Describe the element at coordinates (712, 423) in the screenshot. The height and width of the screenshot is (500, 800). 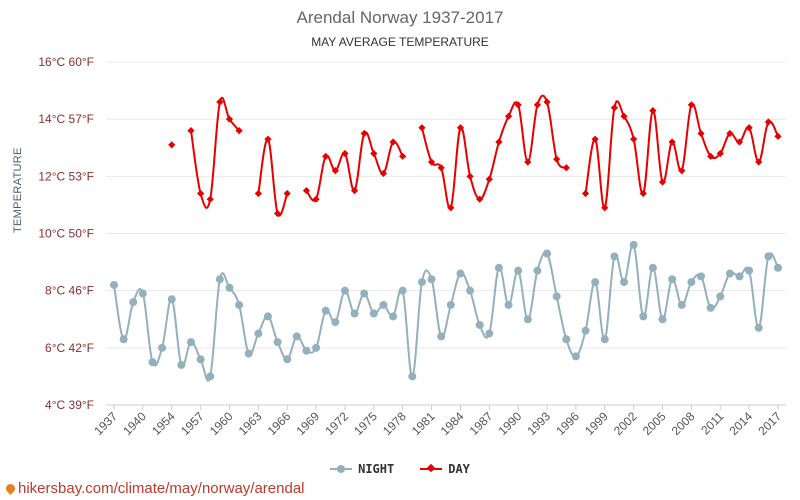
I see `x-tick-label: 2011` at that location.